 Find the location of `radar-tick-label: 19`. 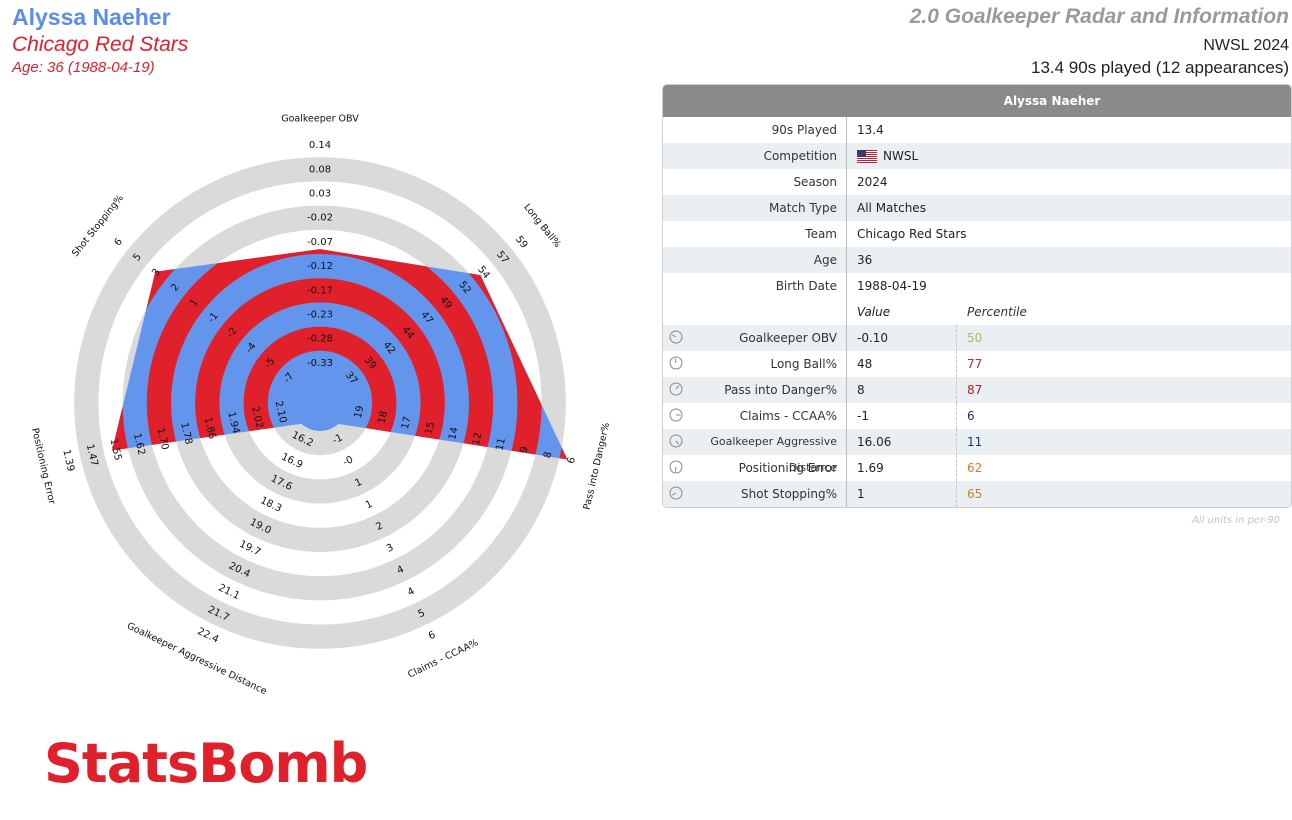

radar-tick-label: 19 is located at coordinates (360, 412).